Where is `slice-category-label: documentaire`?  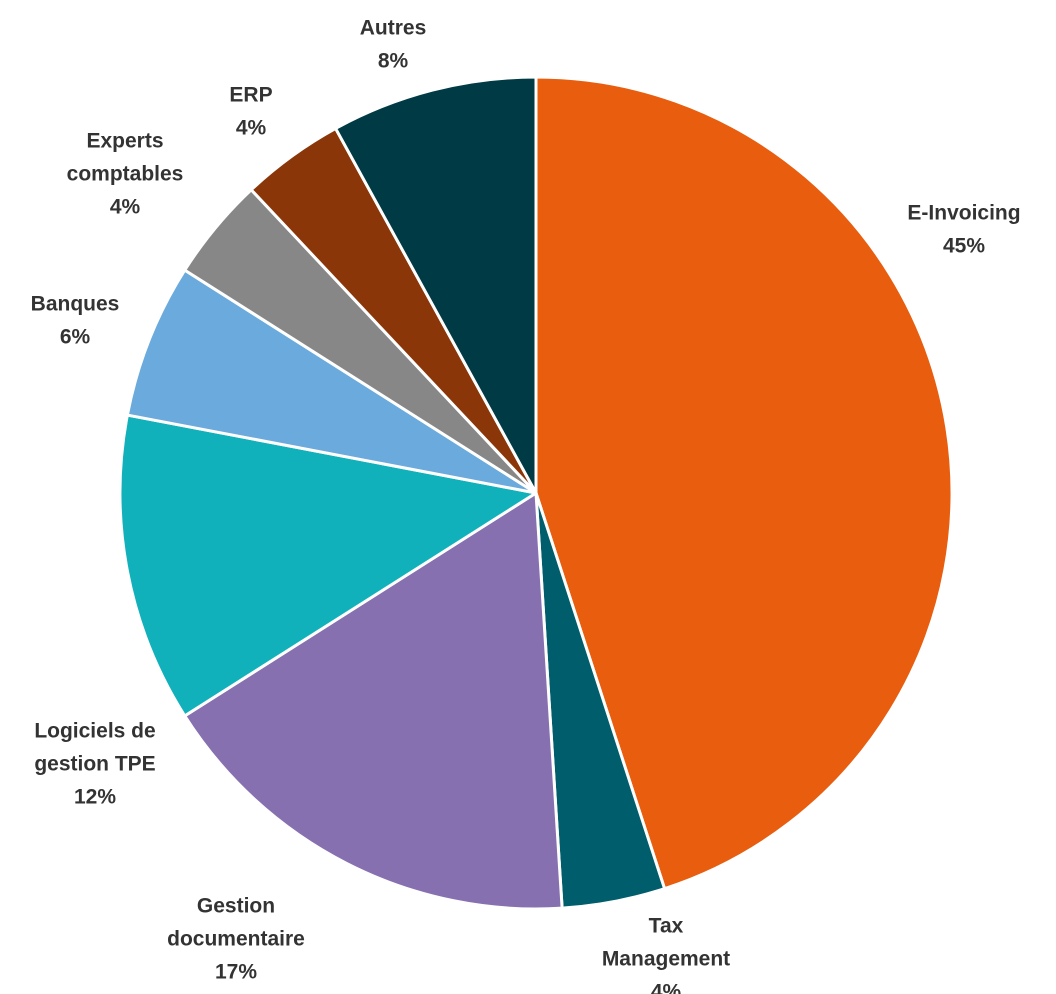
slice-category-label: documentaire is located at coordinates (236, 938).